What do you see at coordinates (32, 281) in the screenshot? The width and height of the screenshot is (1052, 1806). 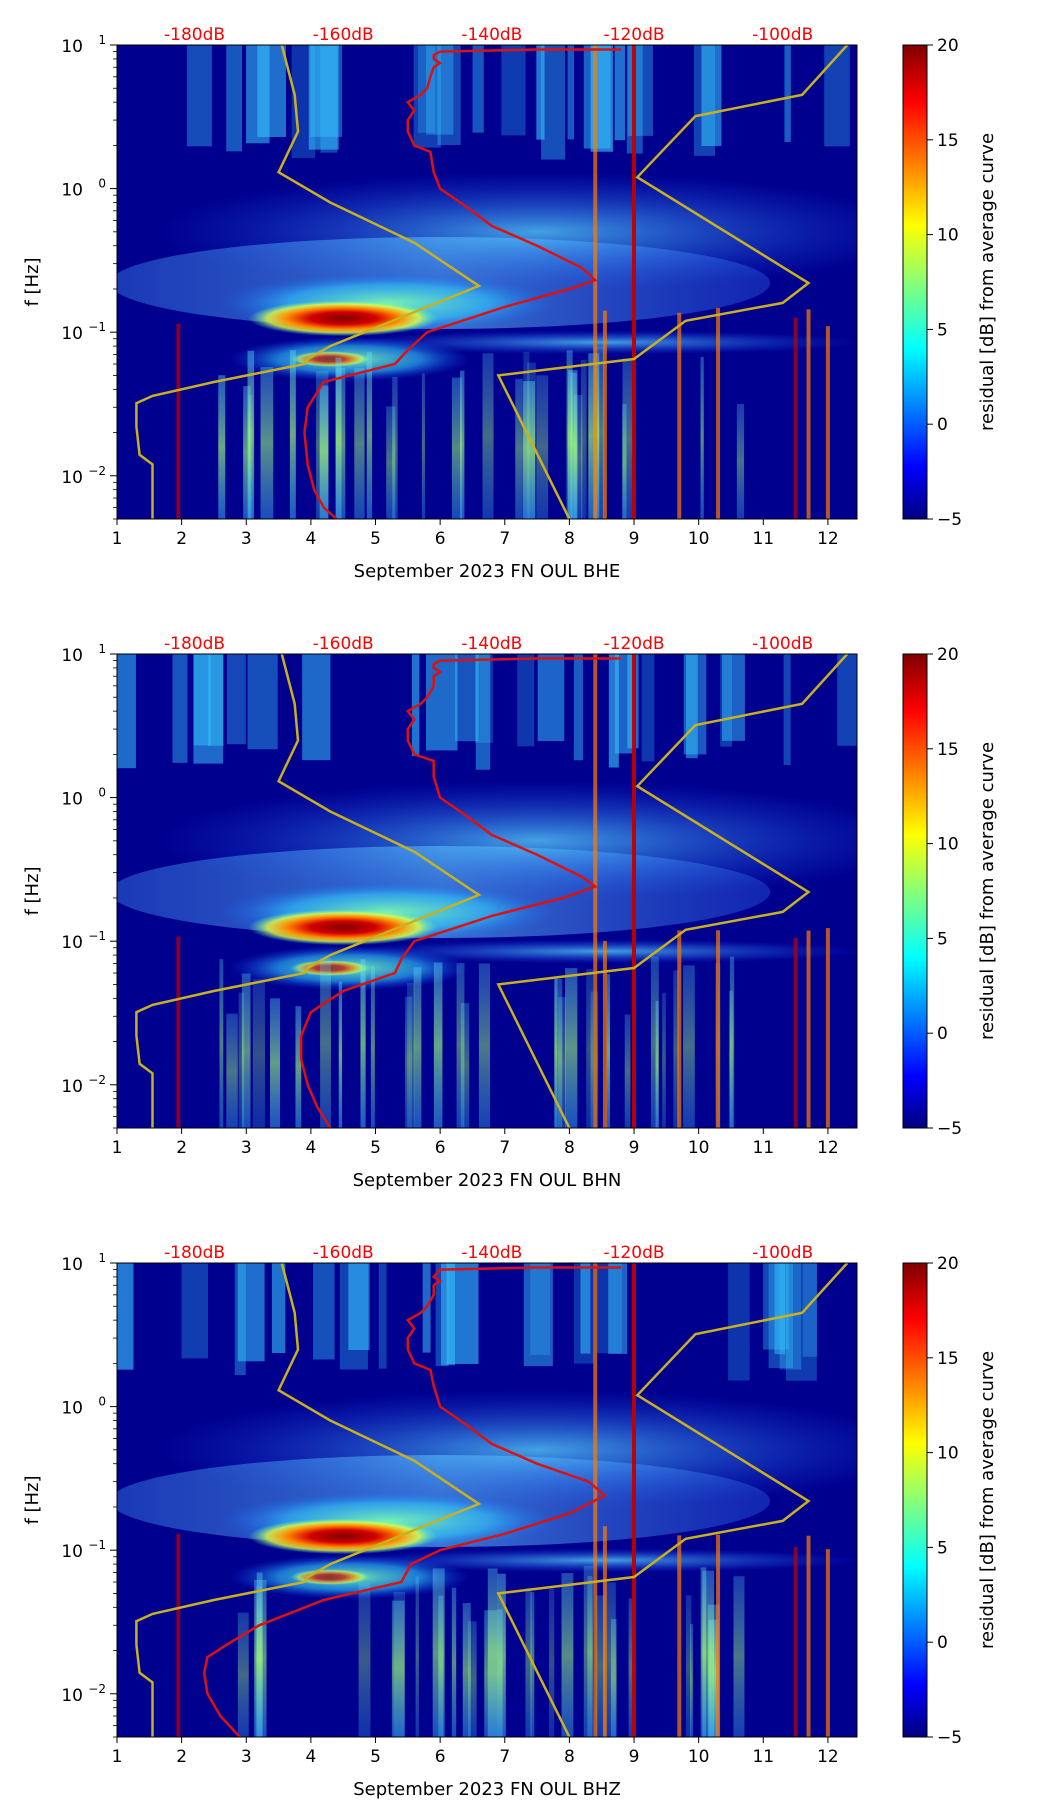 I see `y-axis-label: f [Hz]` at bounding box center [32, 281].